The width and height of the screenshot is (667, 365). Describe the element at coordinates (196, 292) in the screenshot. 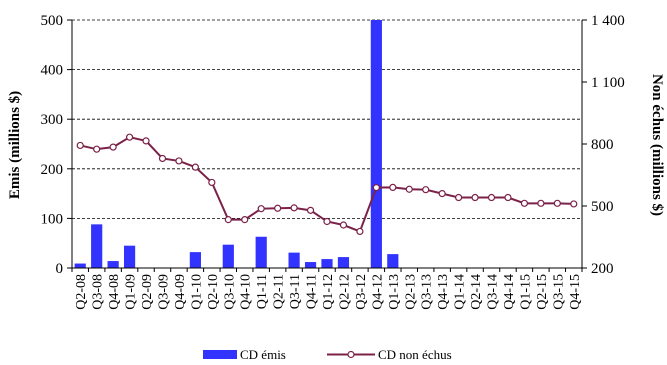

I see `x-tick-label: Q1-10` at that location.